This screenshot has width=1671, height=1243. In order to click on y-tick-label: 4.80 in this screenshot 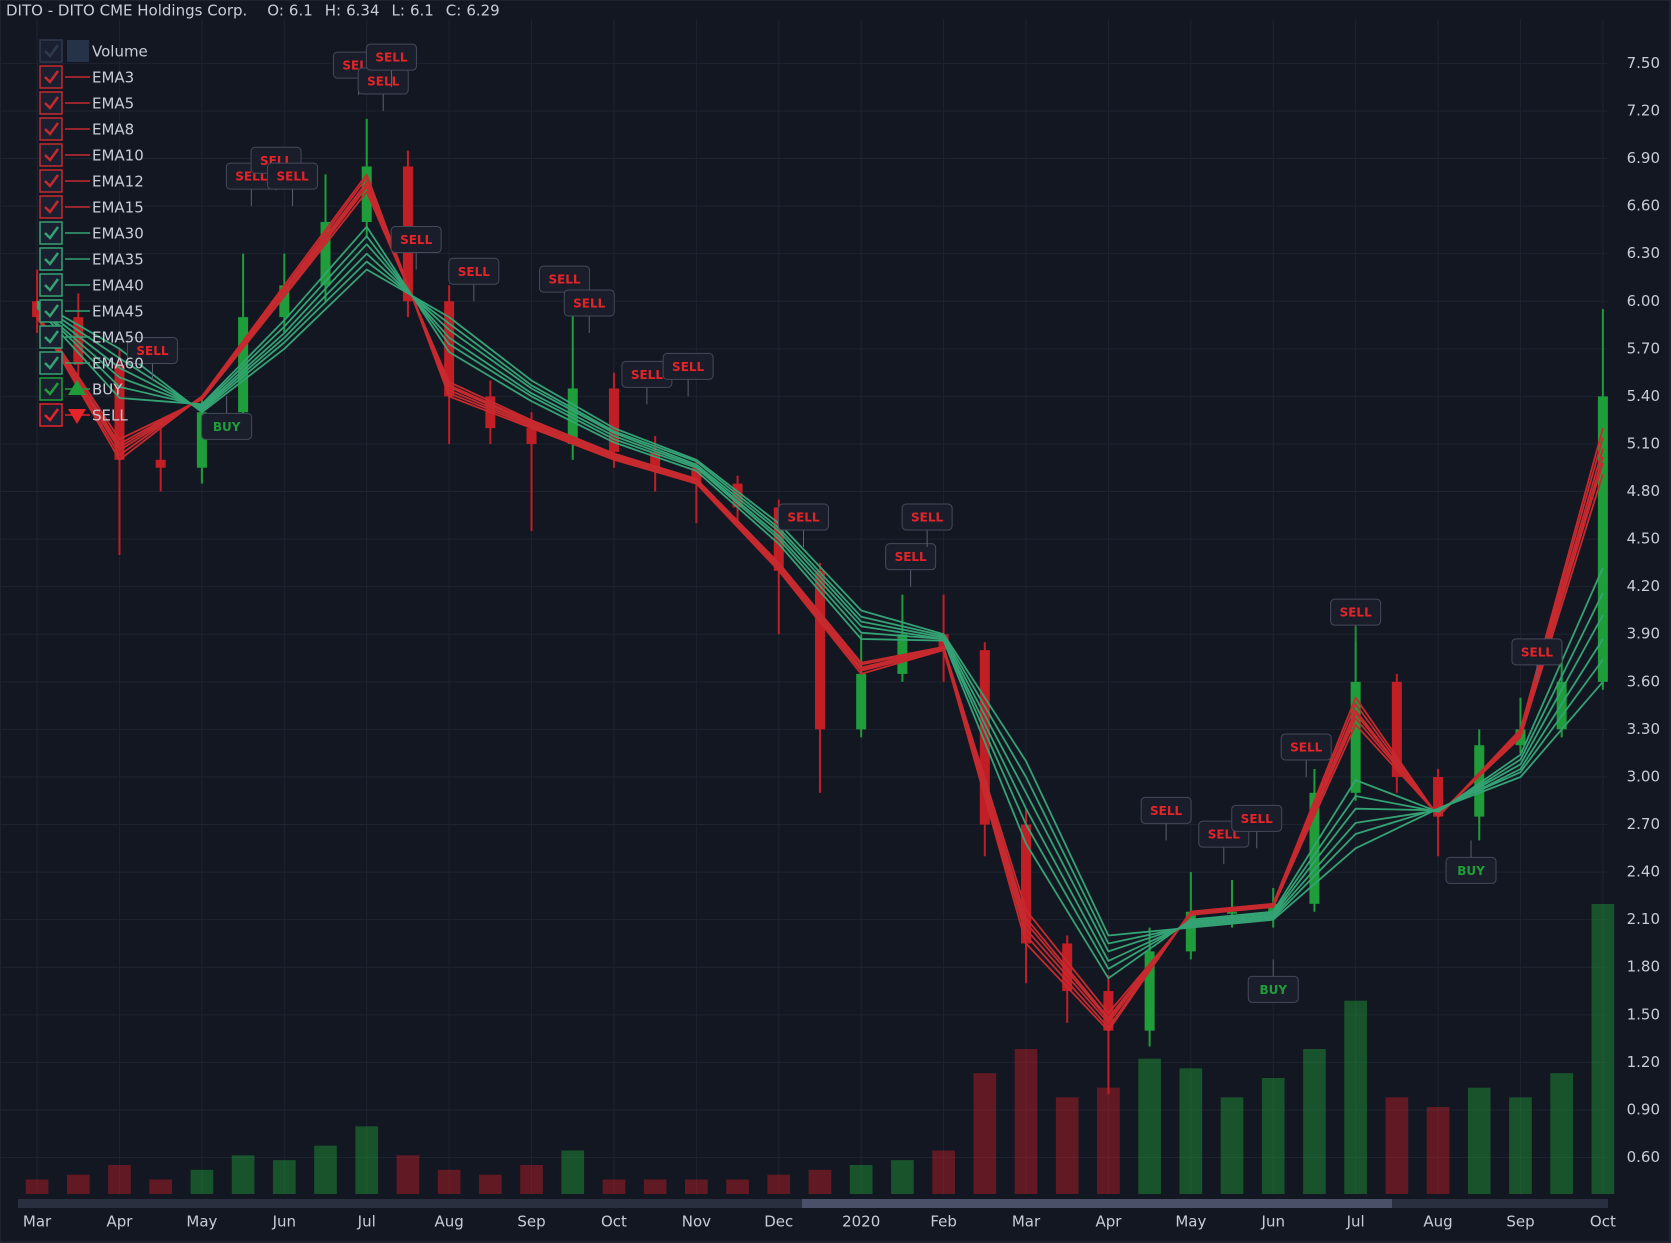, I will do `click(1643, 491)`.